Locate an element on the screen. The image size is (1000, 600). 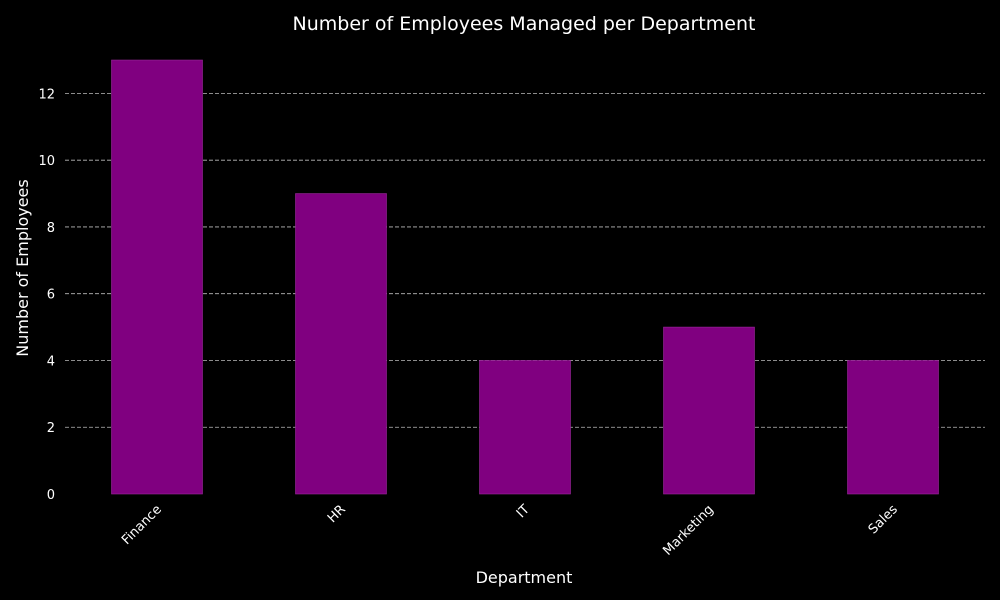
y-tick-label: 6 is located at coordinates (51, 295).